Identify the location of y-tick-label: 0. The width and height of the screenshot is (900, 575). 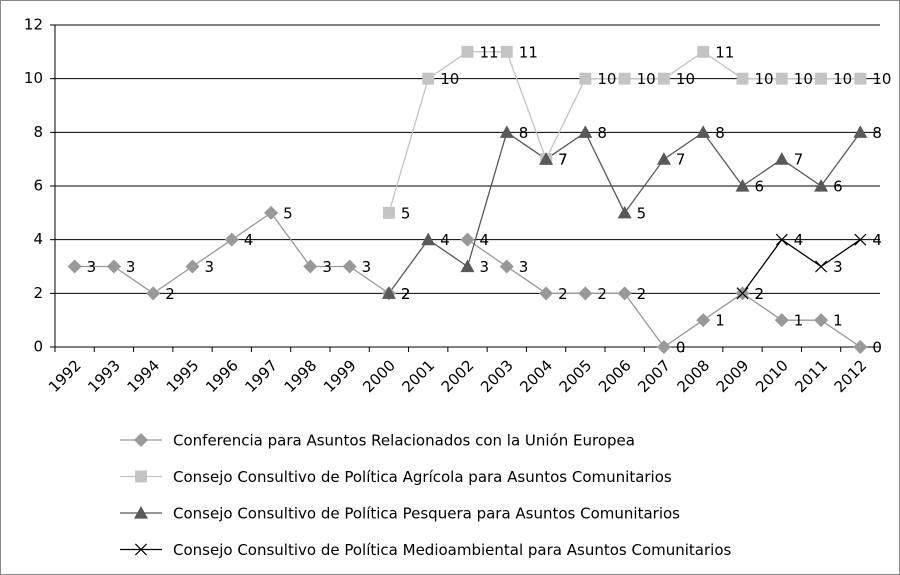
(38, 347).